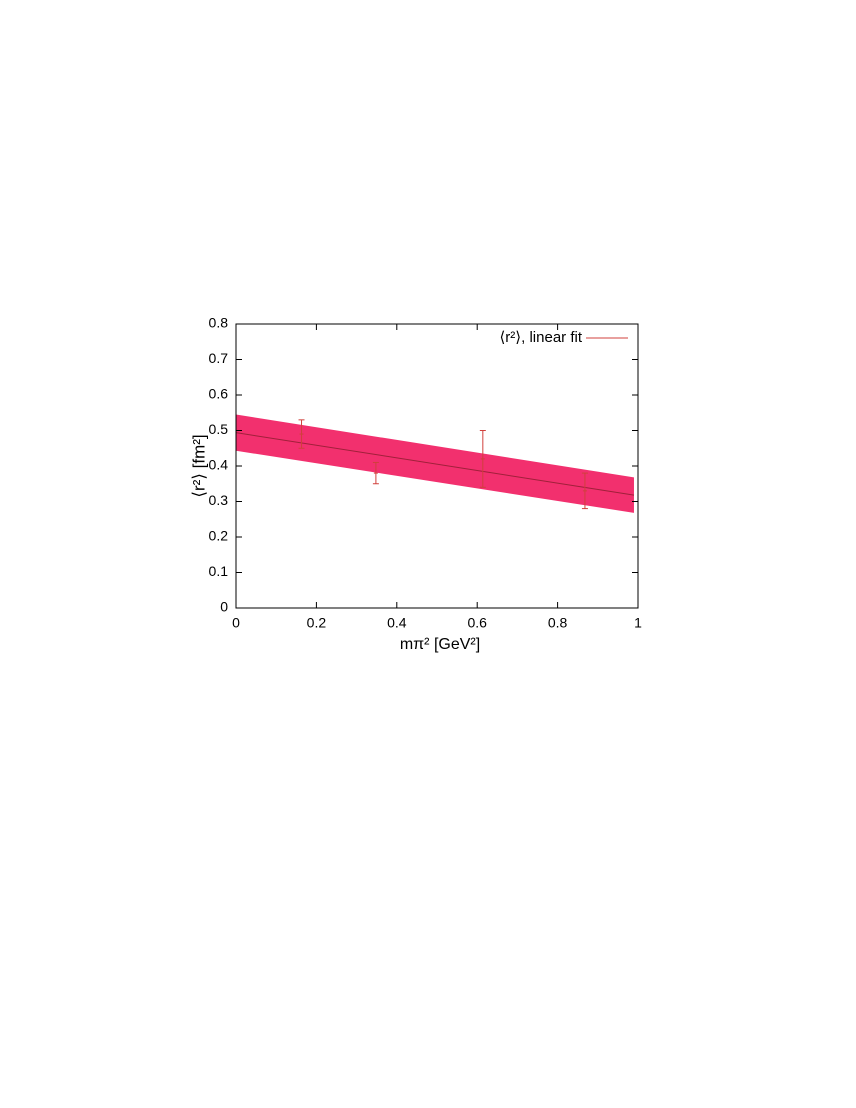  What do you see at coordinates (198, 465) in the screenshot?
I see `y-axis-label: ⟨r²⟩ [fm²]` at bounding box center [198, 465].